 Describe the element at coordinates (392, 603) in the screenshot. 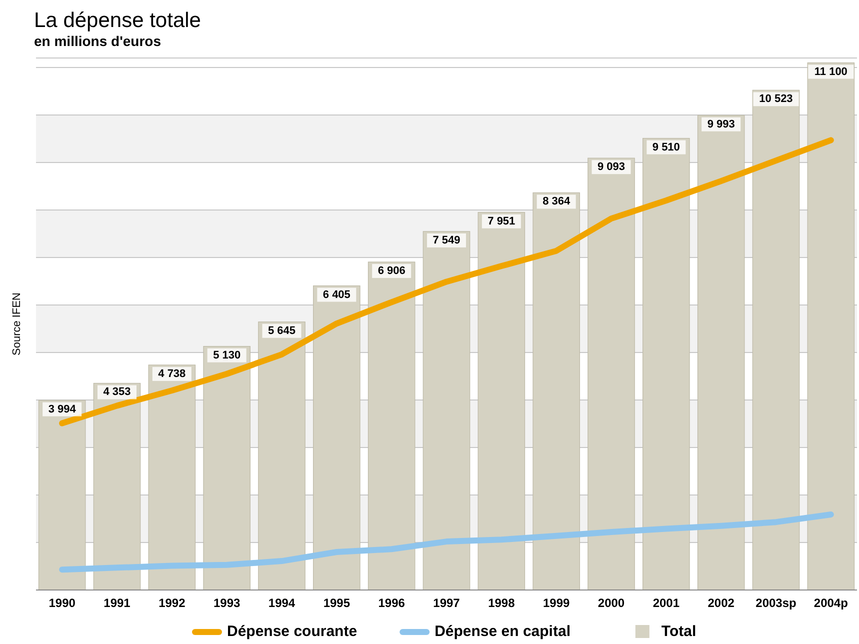

I see `x-tick-label: 1996` at that location.